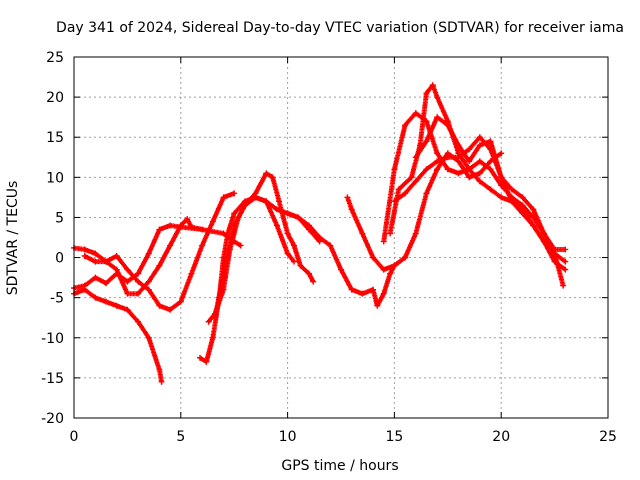 This screenshot has width=640, height=480. Describe the element at coordinates (13, 238) in the screenshot. I see `y-axis-label: SDTVAR / TECUs` at that location.